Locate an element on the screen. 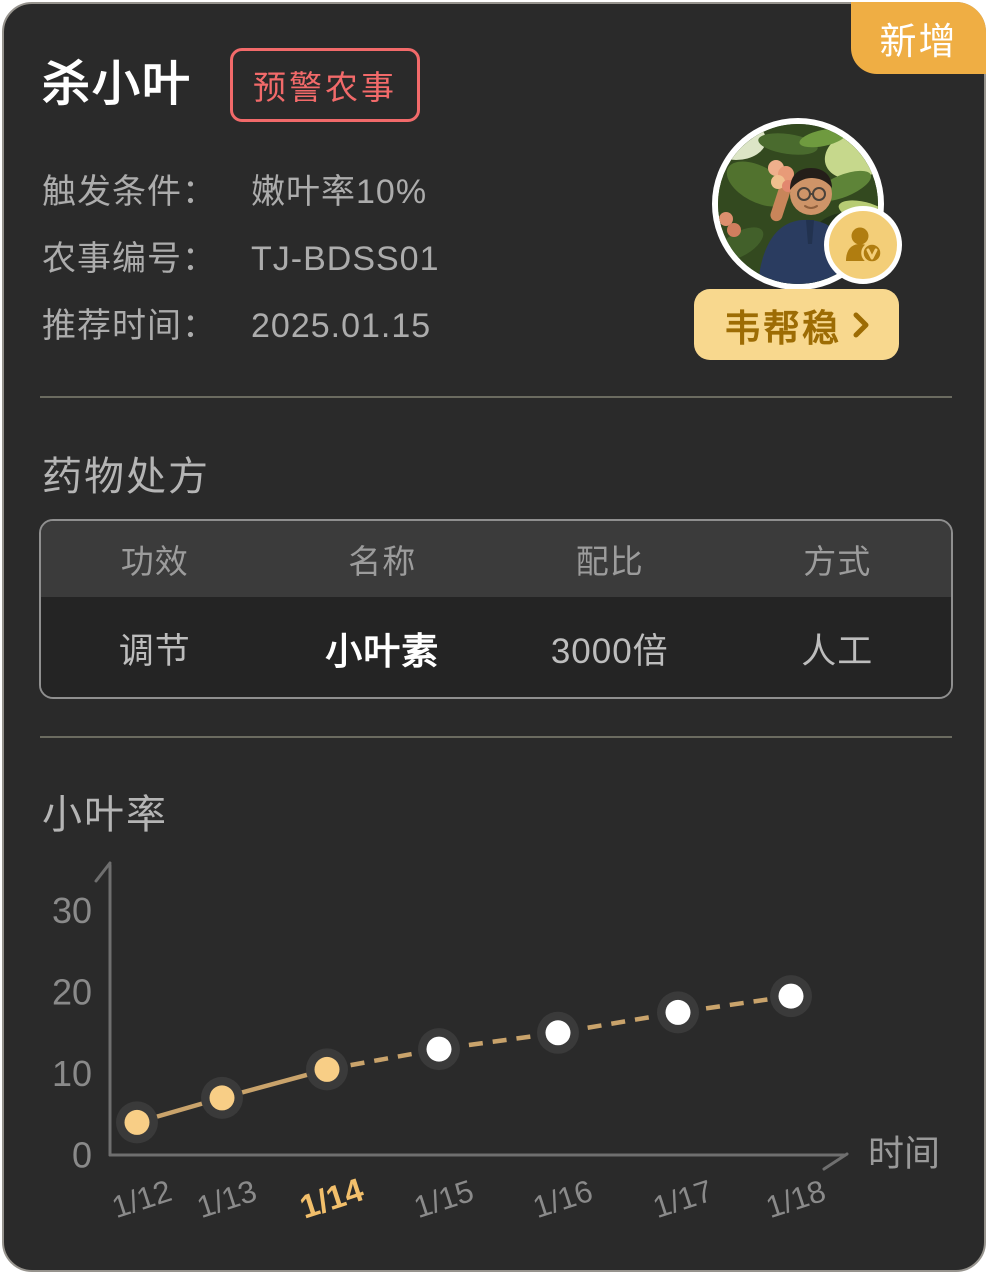  x-tick-label: 1/13 is located at coordinates (227, 1199).